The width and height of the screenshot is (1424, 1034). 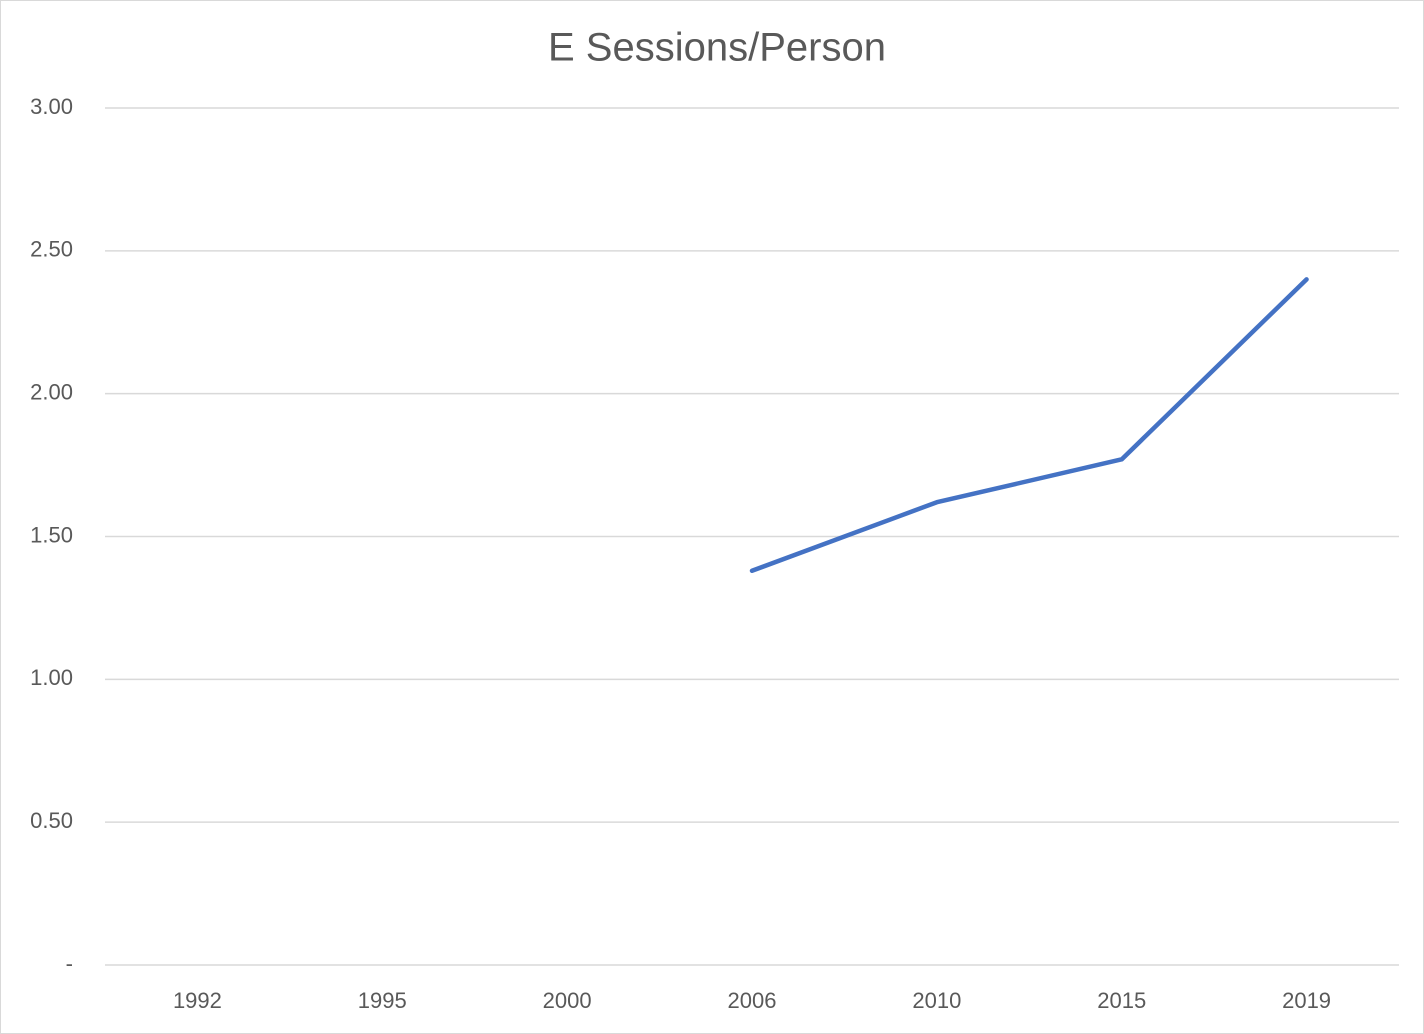 What do you see at coordinates (1121, 1000) in the screenshot?
I see `x-tick-label: 2015` at bounding box center [1121, 1000].